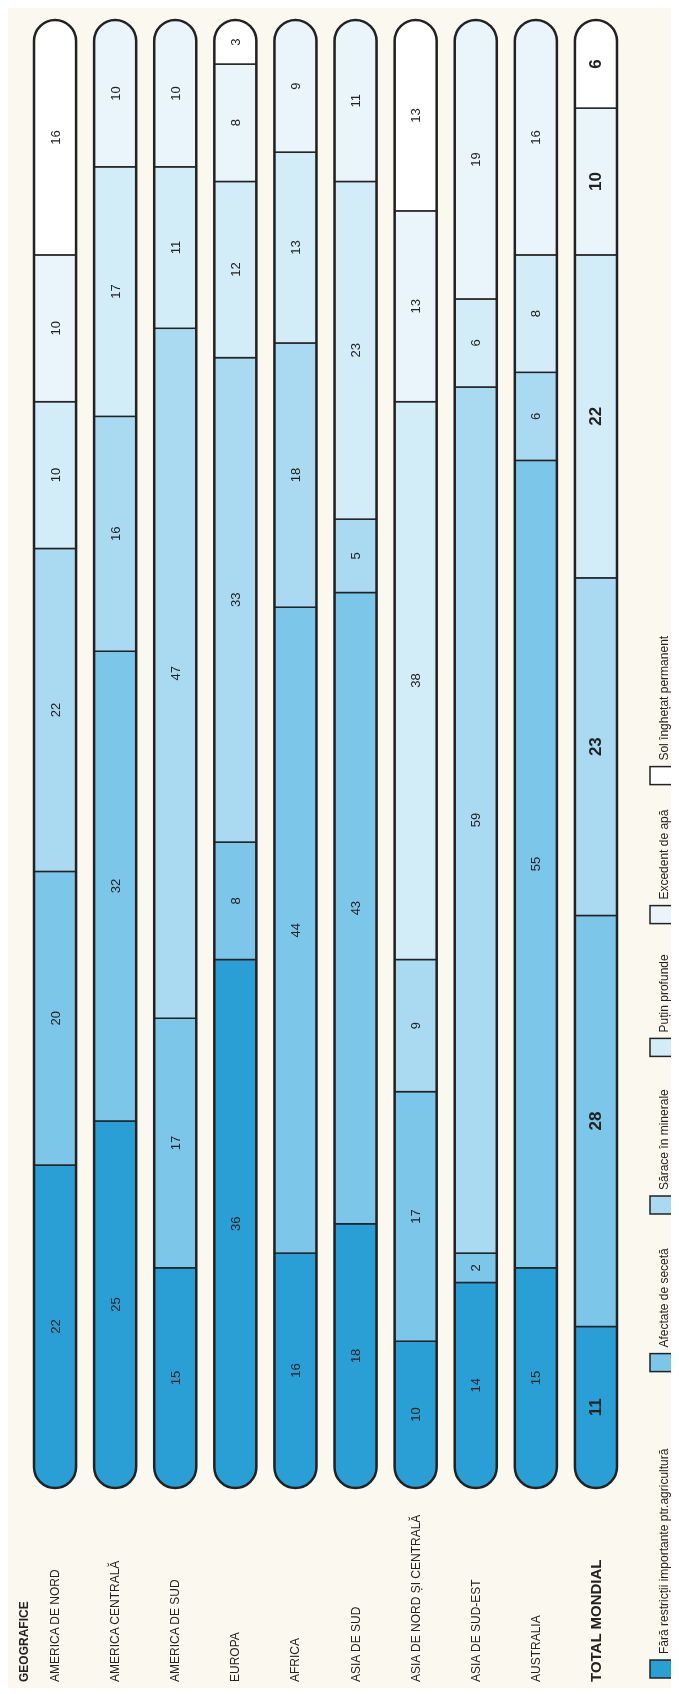  Describe the element at coordinates (664, 1551) in the screenshot. I see `text: Fără restricții importante ptr.agricultură` at that location.